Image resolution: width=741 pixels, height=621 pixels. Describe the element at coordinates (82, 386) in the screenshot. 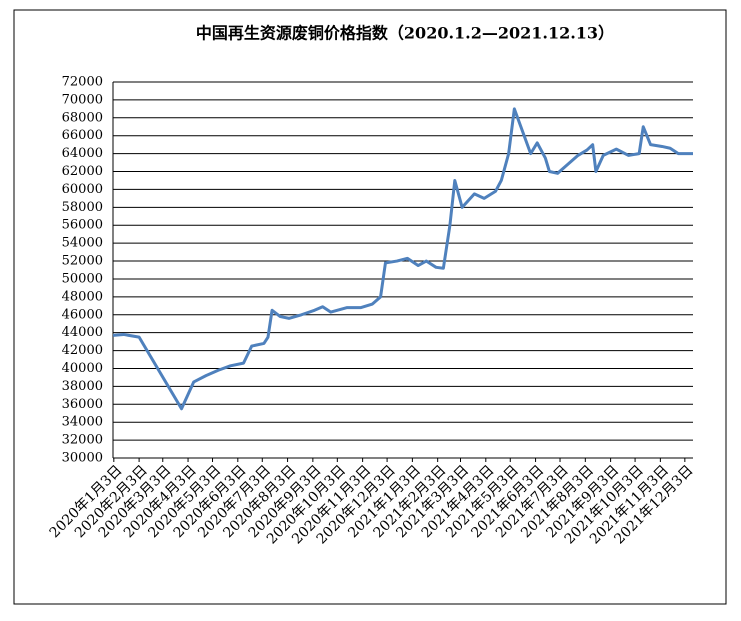

I see `y-tick-label: 38000` at that location.